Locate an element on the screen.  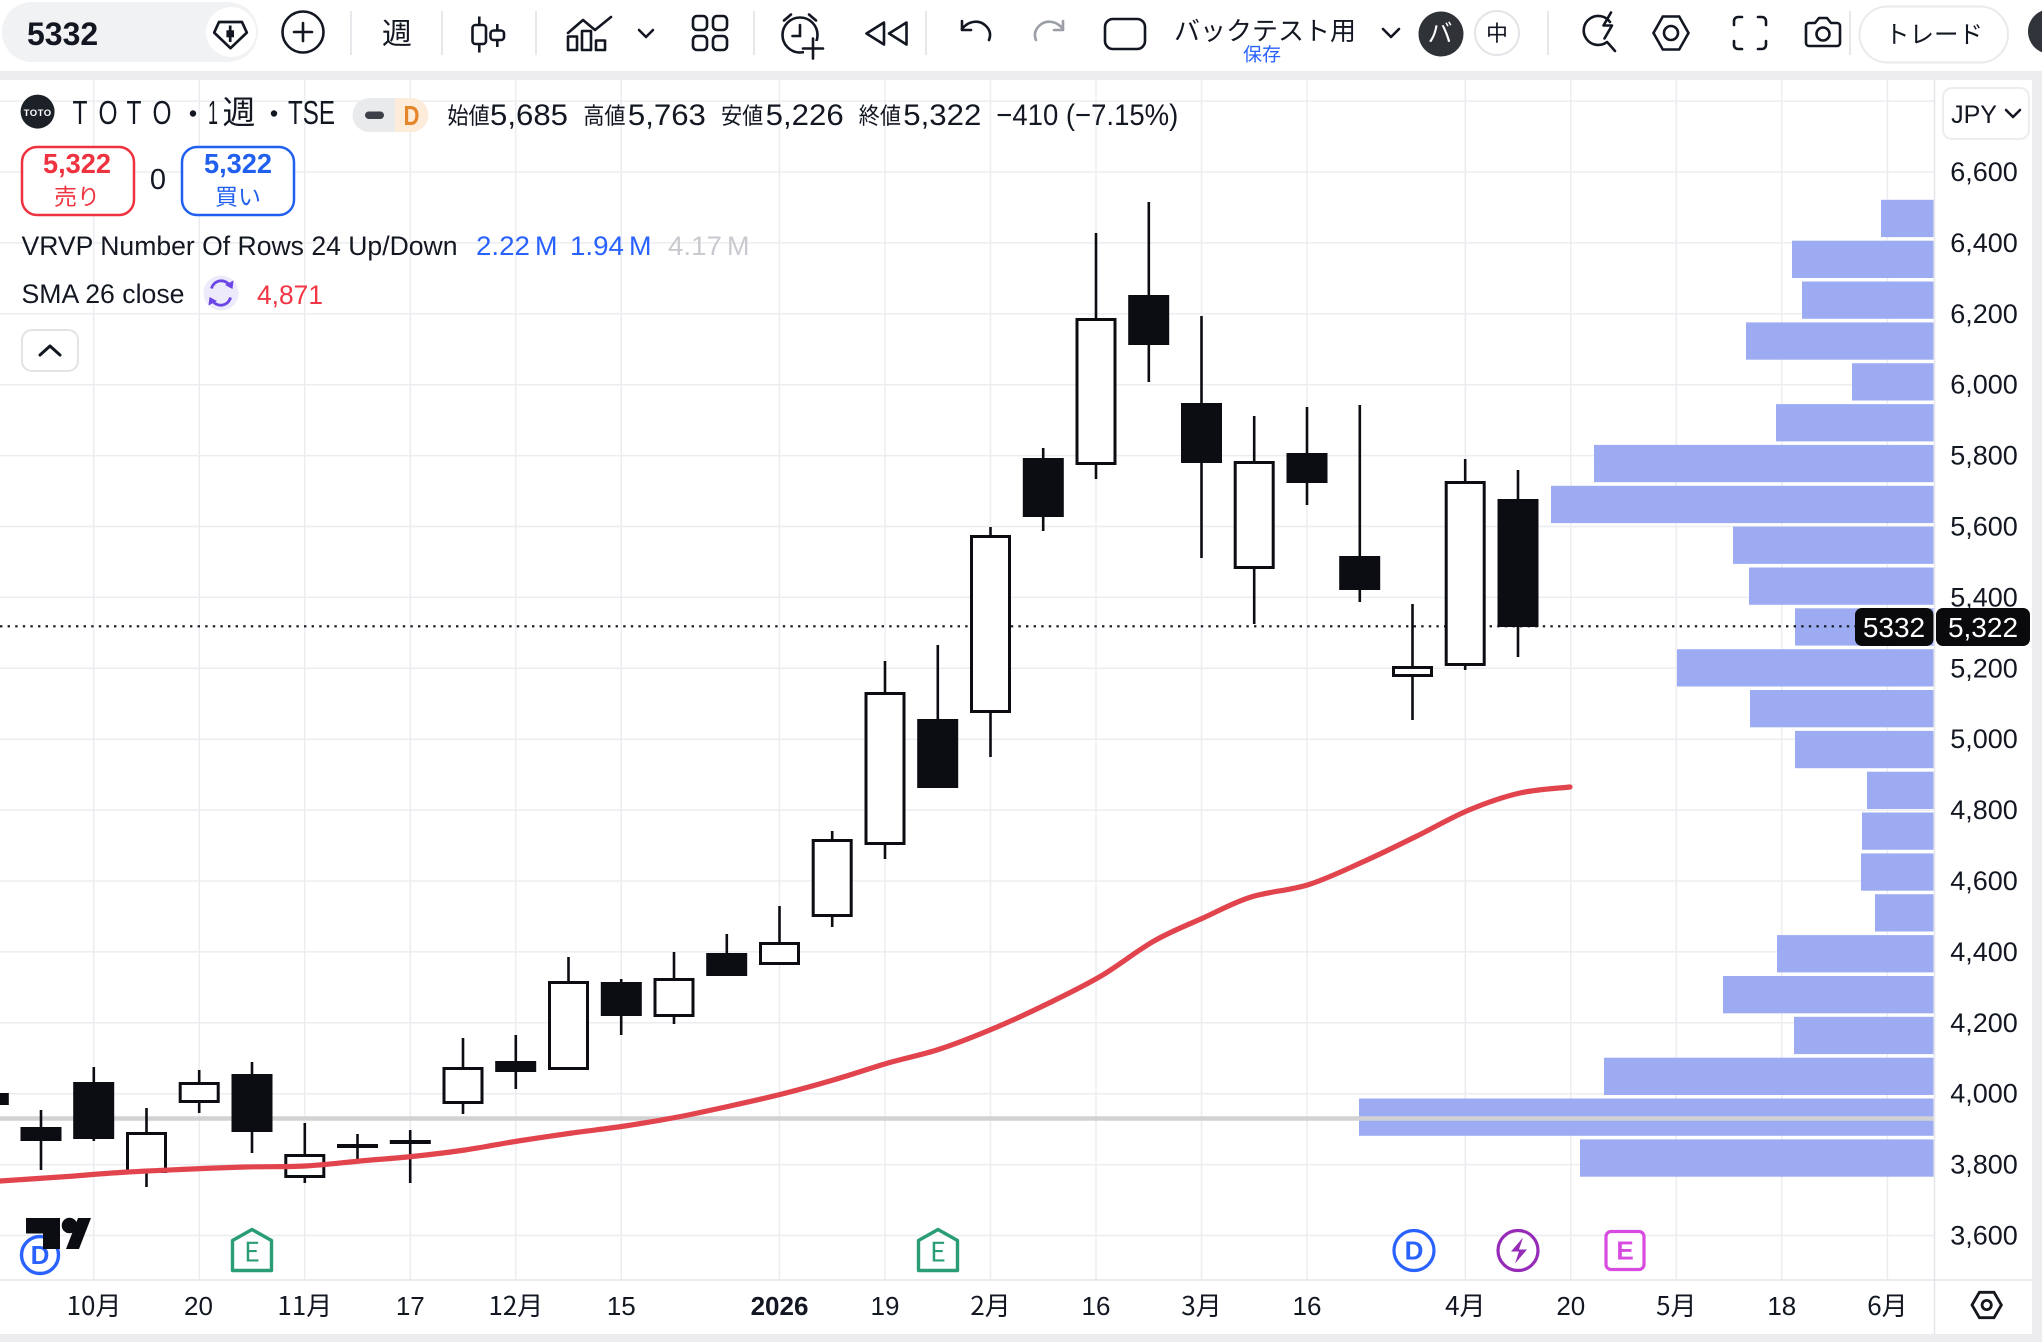
svg-text: 4.17 is located at coordinates (695, 246).